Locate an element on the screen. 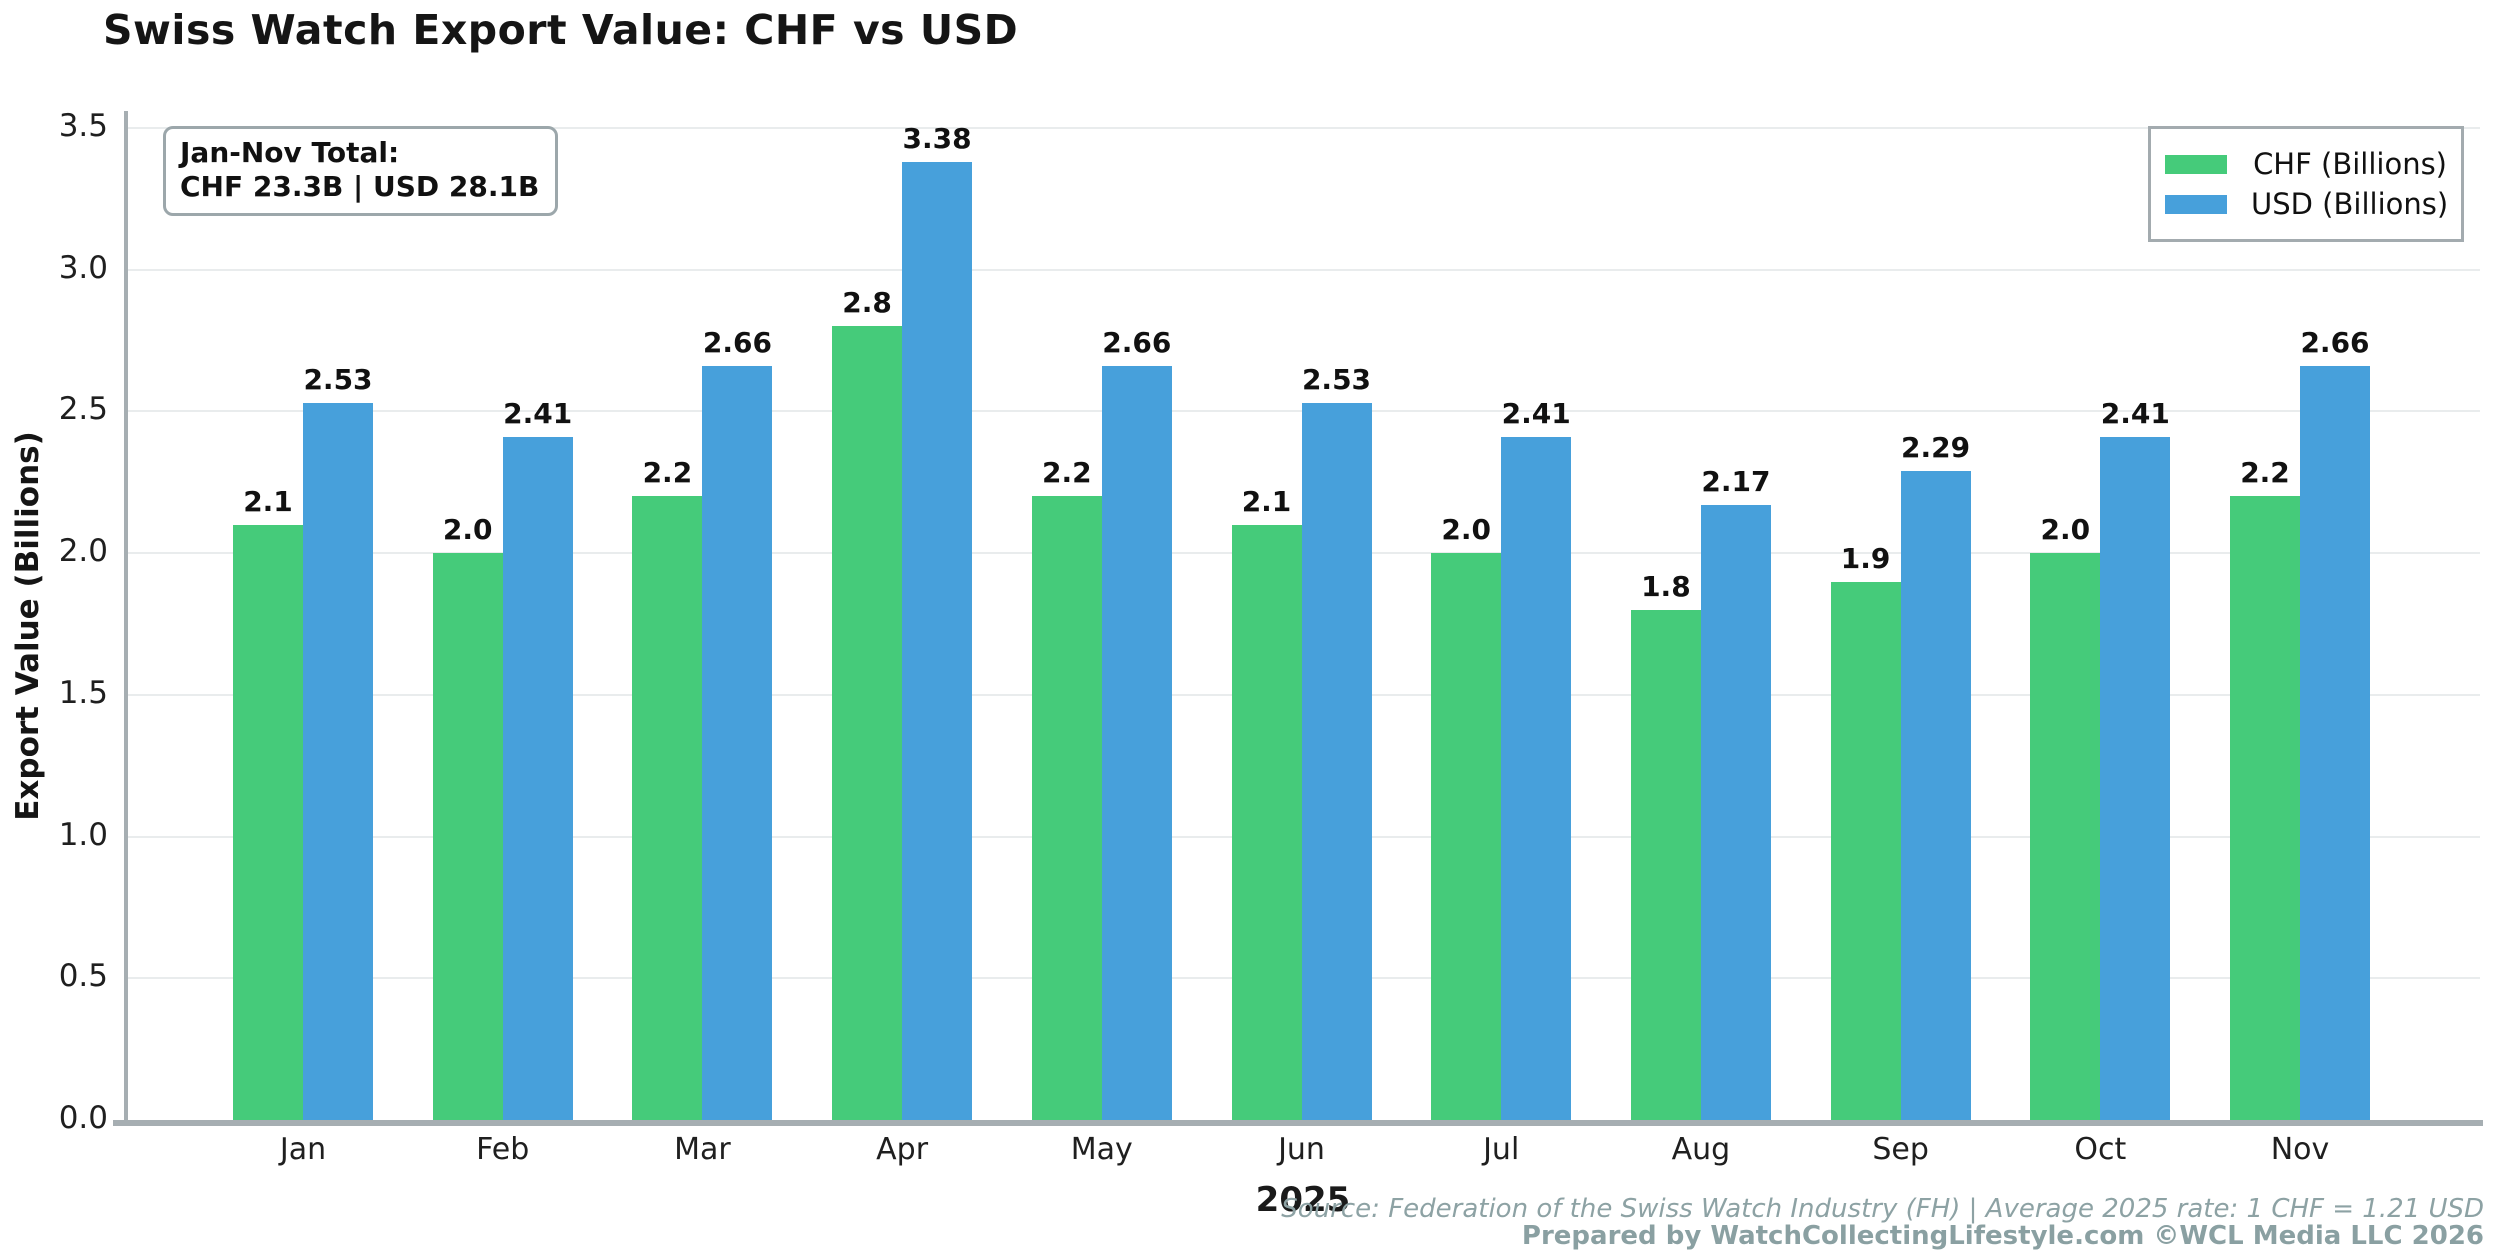 This screenshot has width=2500, height=1260. x-tick-nov: Nov is located at coordinates (2300, 1149).